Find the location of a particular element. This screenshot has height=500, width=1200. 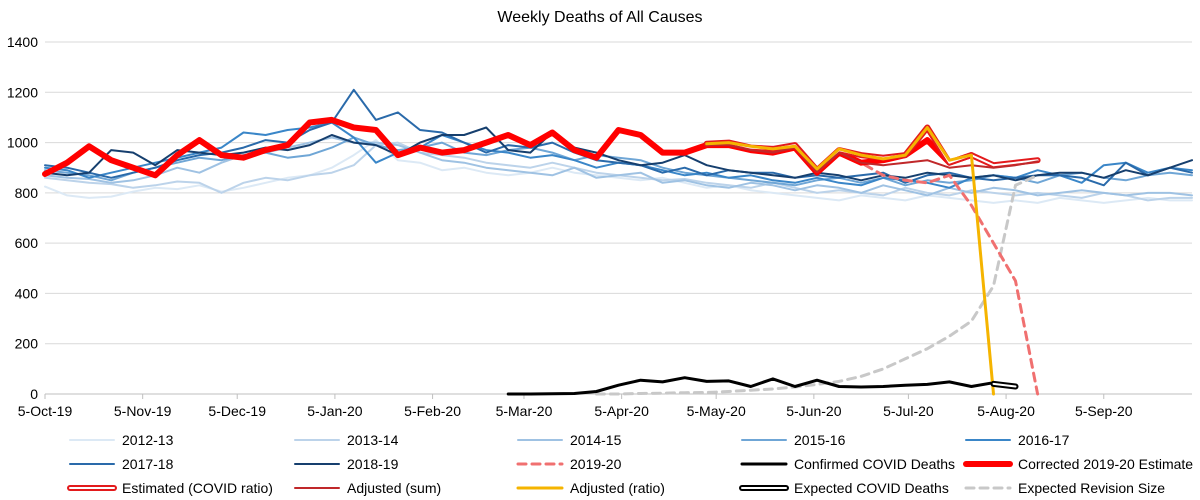

y-tick-label-800: 800 is located at coordinates (27, 193).